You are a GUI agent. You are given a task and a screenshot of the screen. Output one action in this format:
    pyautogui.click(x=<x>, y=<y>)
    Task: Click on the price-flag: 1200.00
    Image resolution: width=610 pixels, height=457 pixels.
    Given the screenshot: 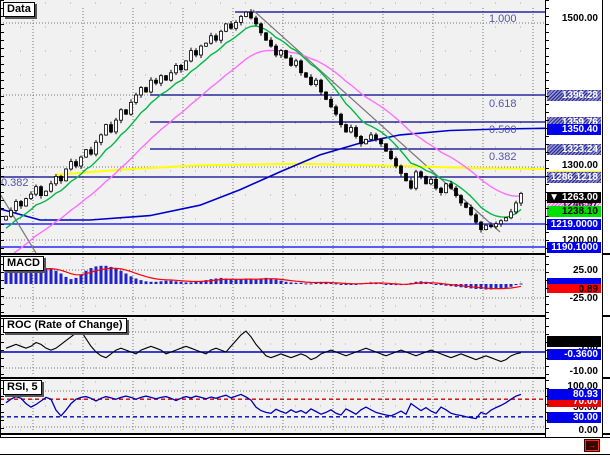 What is the action you would take?
    pyautogui.click(x=574, y=240)
    